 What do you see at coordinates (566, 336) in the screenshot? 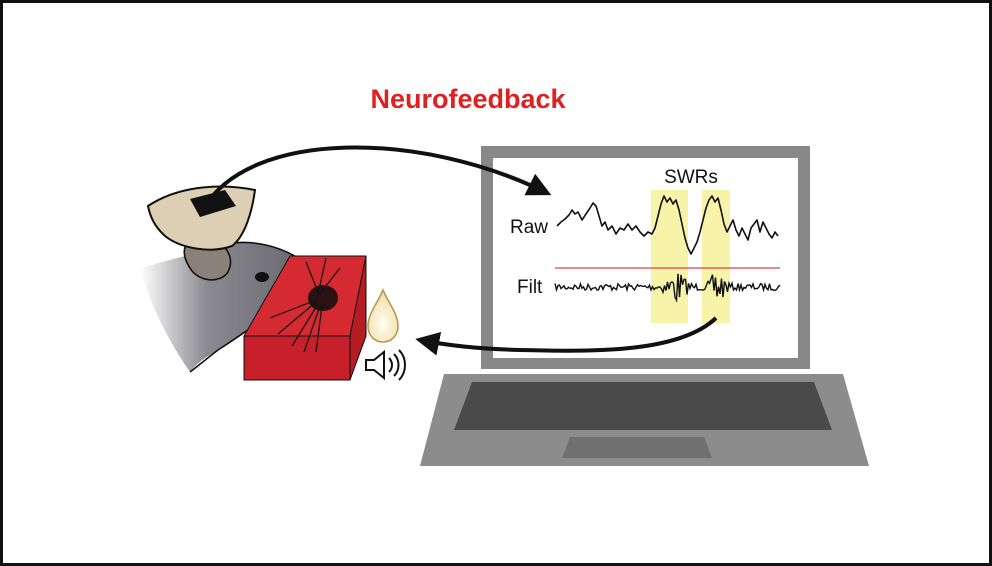
I see `arrow-to-mouse` at bounding box center [566, 336].